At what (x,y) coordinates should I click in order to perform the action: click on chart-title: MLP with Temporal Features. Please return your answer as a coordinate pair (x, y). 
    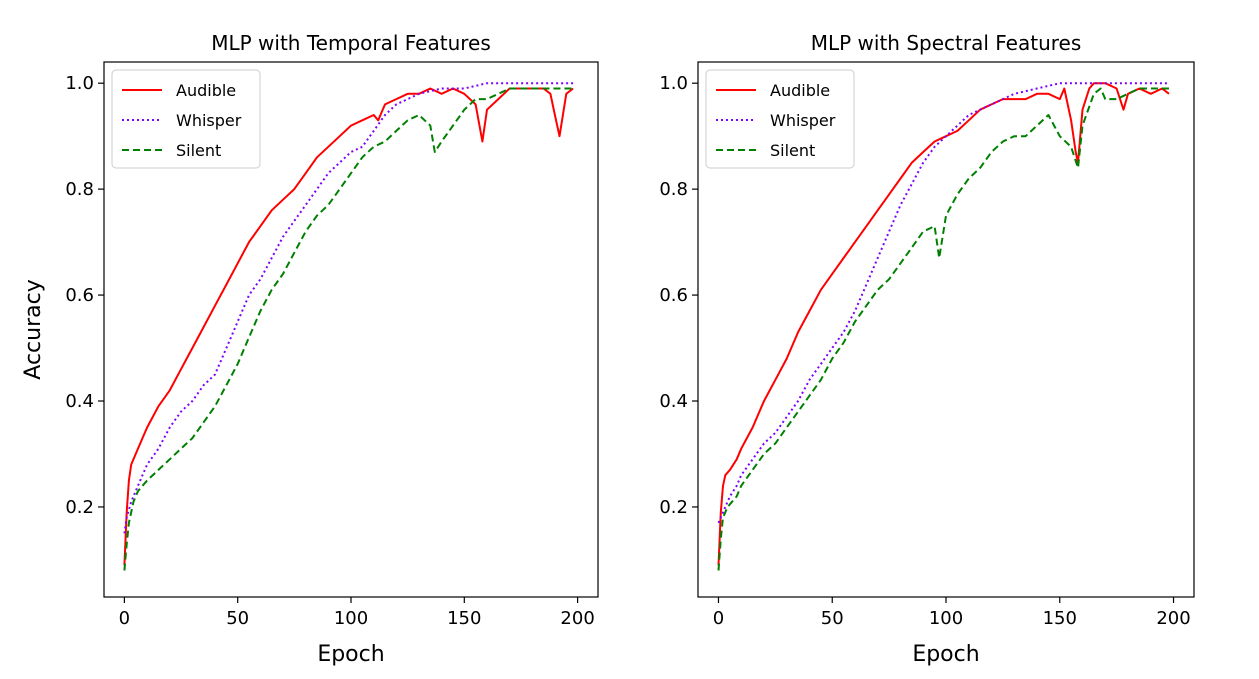
    Looking at the image, I should click on (351, 43).